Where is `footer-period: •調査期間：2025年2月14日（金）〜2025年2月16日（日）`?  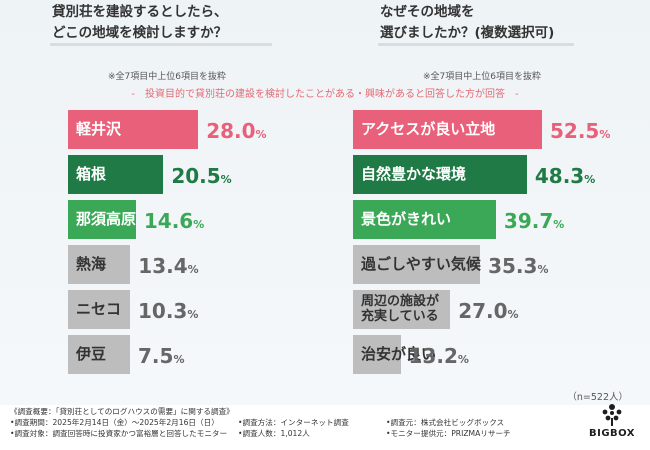
footer-period: •調査期間：2025年2月14日（金）〜2025年2月16日（日） is located at coordinates (114, 422).